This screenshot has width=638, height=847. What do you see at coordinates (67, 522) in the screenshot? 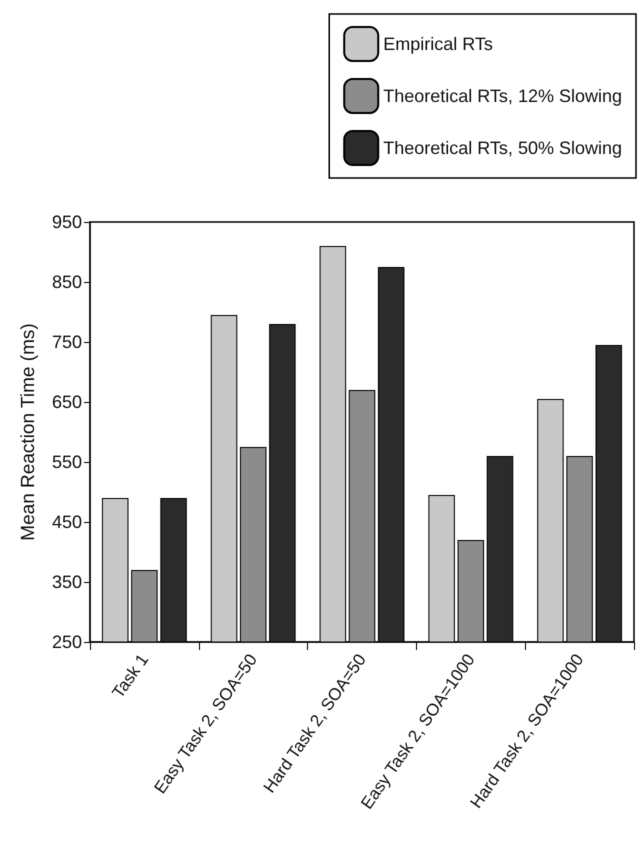
I see `y-tick-label: 450` at bounding box center [67, 522].